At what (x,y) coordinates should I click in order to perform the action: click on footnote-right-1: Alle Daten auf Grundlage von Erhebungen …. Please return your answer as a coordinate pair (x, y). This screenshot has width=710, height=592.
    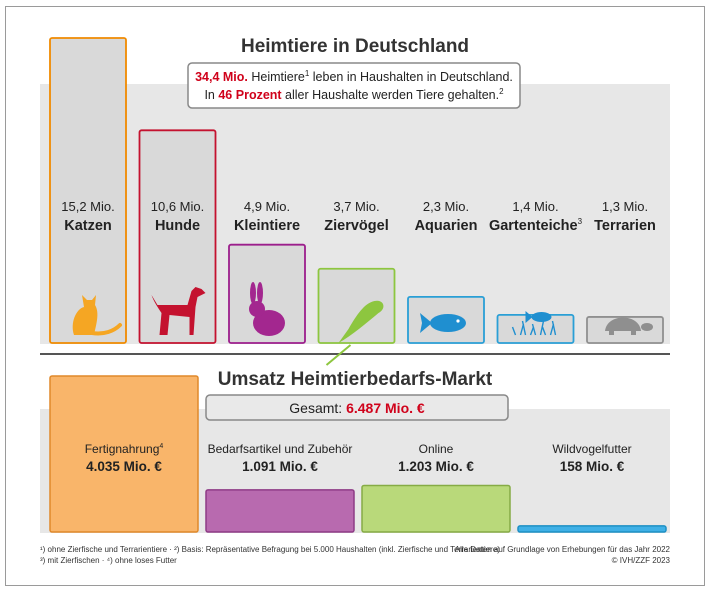
    Looking at the image, I should click on (563, 549).